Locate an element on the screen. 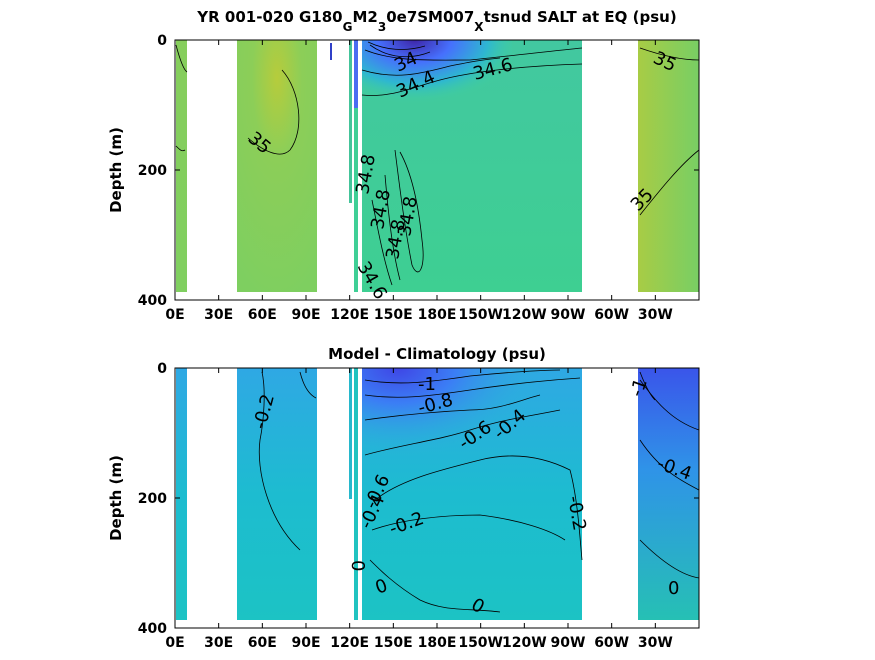 The width and height of the screenshot is (875, 660). top-fresh-pool is located at coordinates (437, 85).